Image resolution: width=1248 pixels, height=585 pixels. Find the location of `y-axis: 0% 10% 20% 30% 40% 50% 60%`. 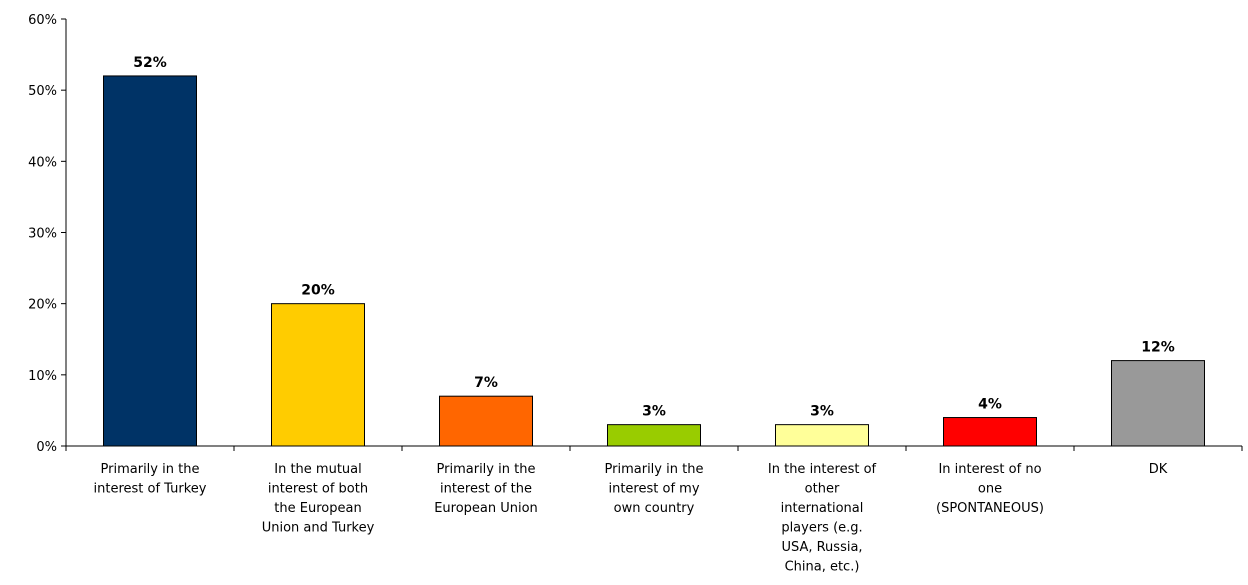

y-axis: 0% 10% 20% 30% 40% 50% 60% is located at coordinates (47, 234).